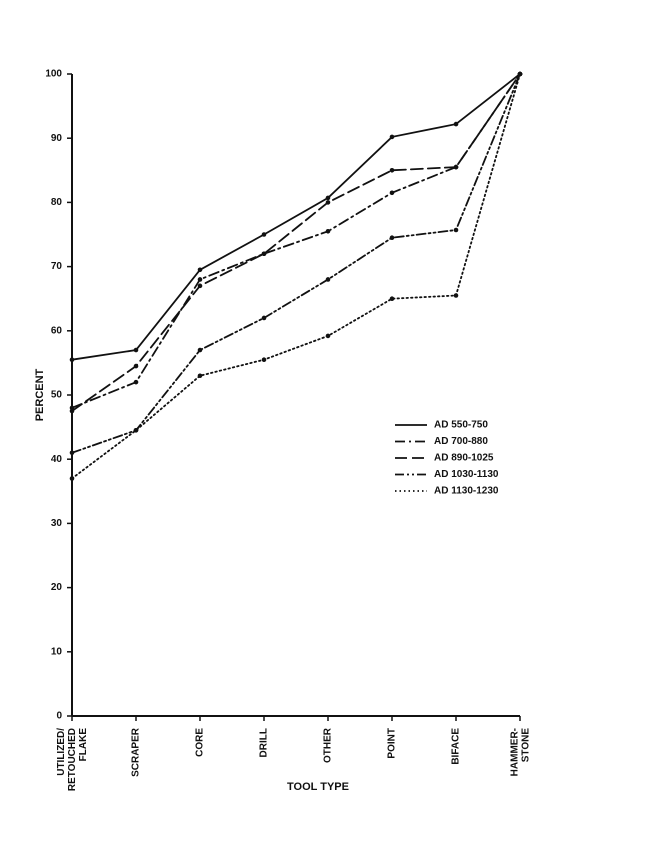 The height and width of the screenshot is (859, 650). Describe the element at coordinates (57, 523) in the screenshot. I see `y-tick-label: 30` at that location.